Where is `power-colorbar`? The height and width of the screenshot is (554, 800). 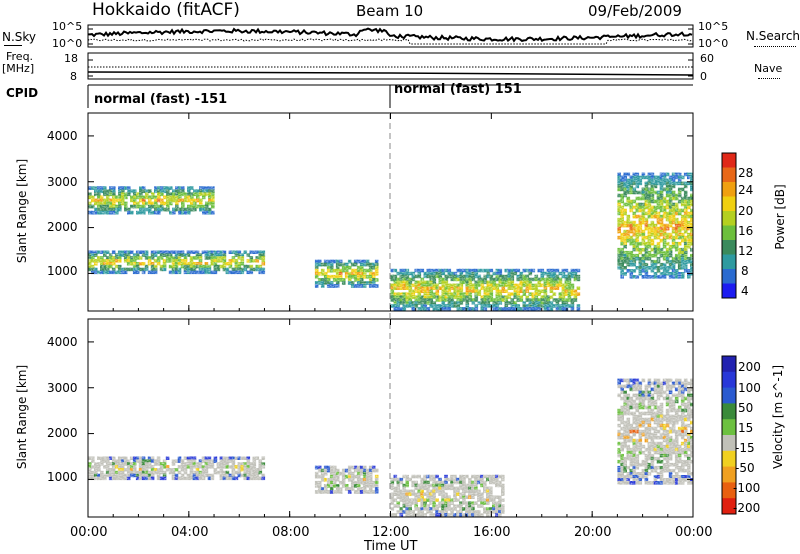
power-colorbar is located at coordinates (729, 225).